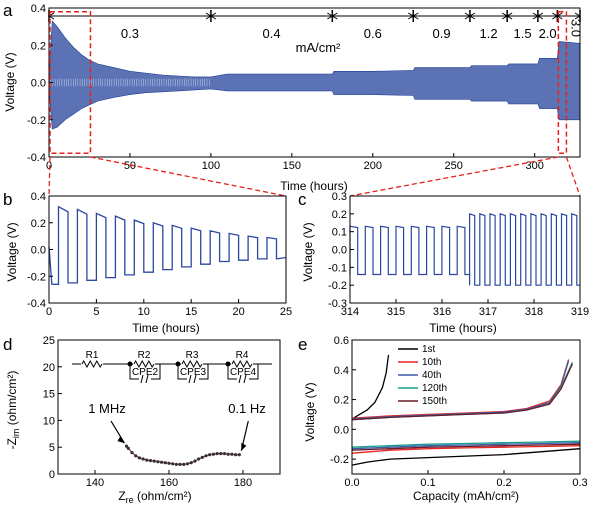  Describe the element at coordinates (351, 483) in the screenshot. I see `panel-e-xtick-label: 0.0` at that location.